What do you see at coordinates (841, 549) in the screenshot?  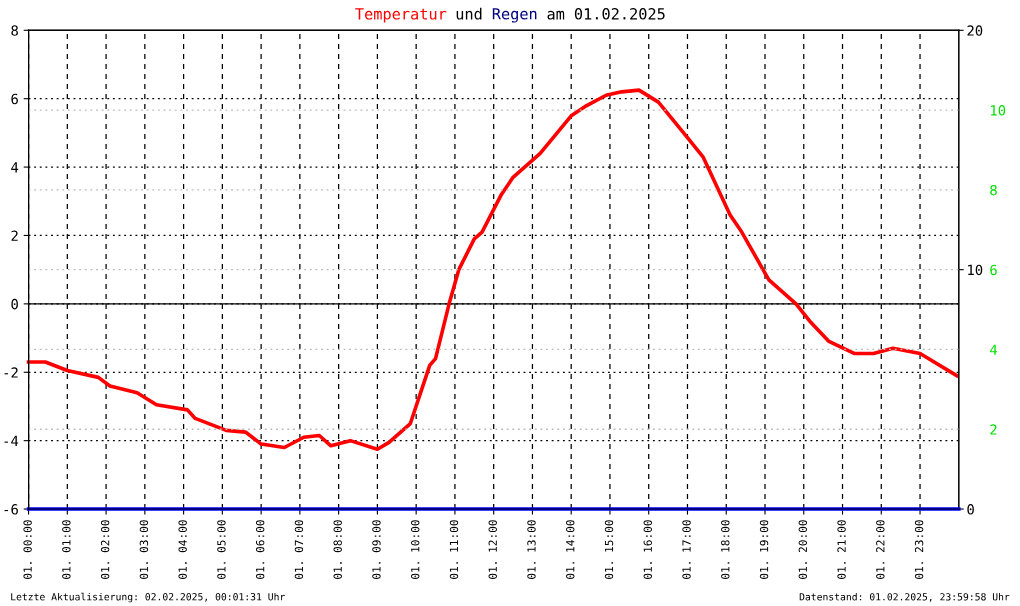 I see `x-tick-label: 01. 21:00` at bounding box center [841, 549].